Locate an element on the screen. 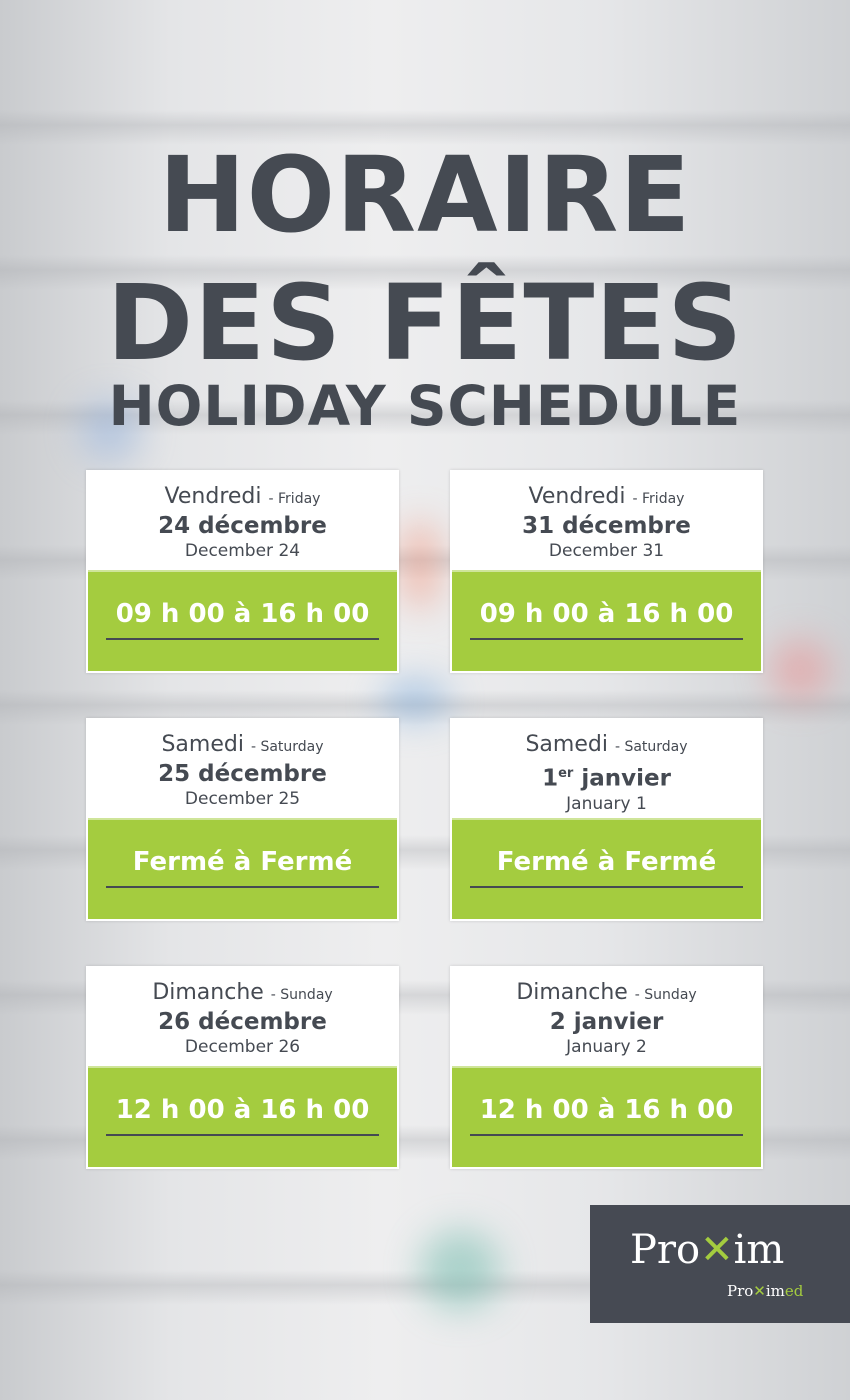  date-fr: 31 décembre is located at coordinates (606, 526).